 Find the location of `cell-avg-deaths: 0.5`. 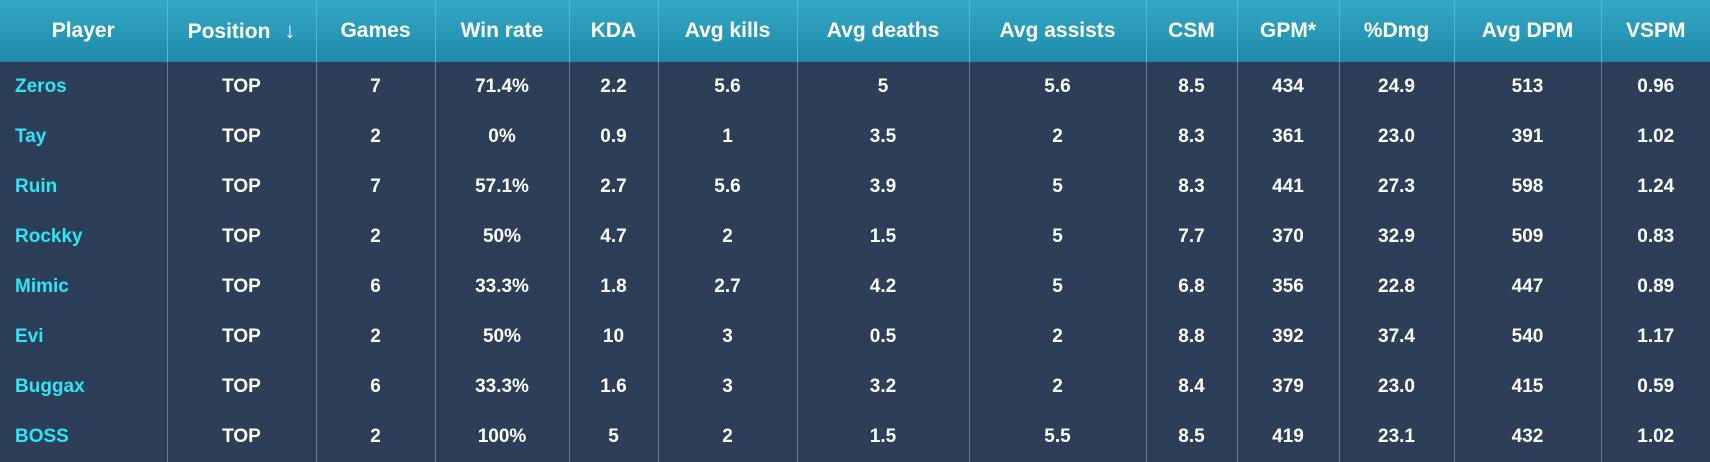

cell-avg-deaths: 0.5 is located at coordinates (882, 337).